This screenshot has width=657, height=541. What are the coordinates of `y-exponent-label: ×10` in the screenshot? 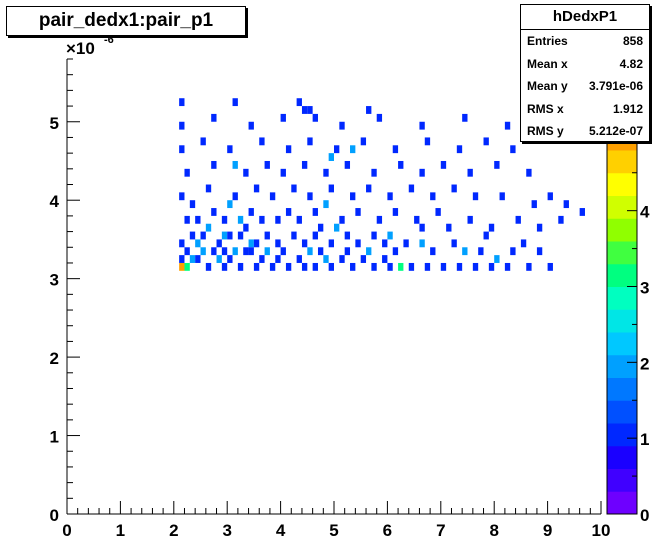 It's located at (80, 48).